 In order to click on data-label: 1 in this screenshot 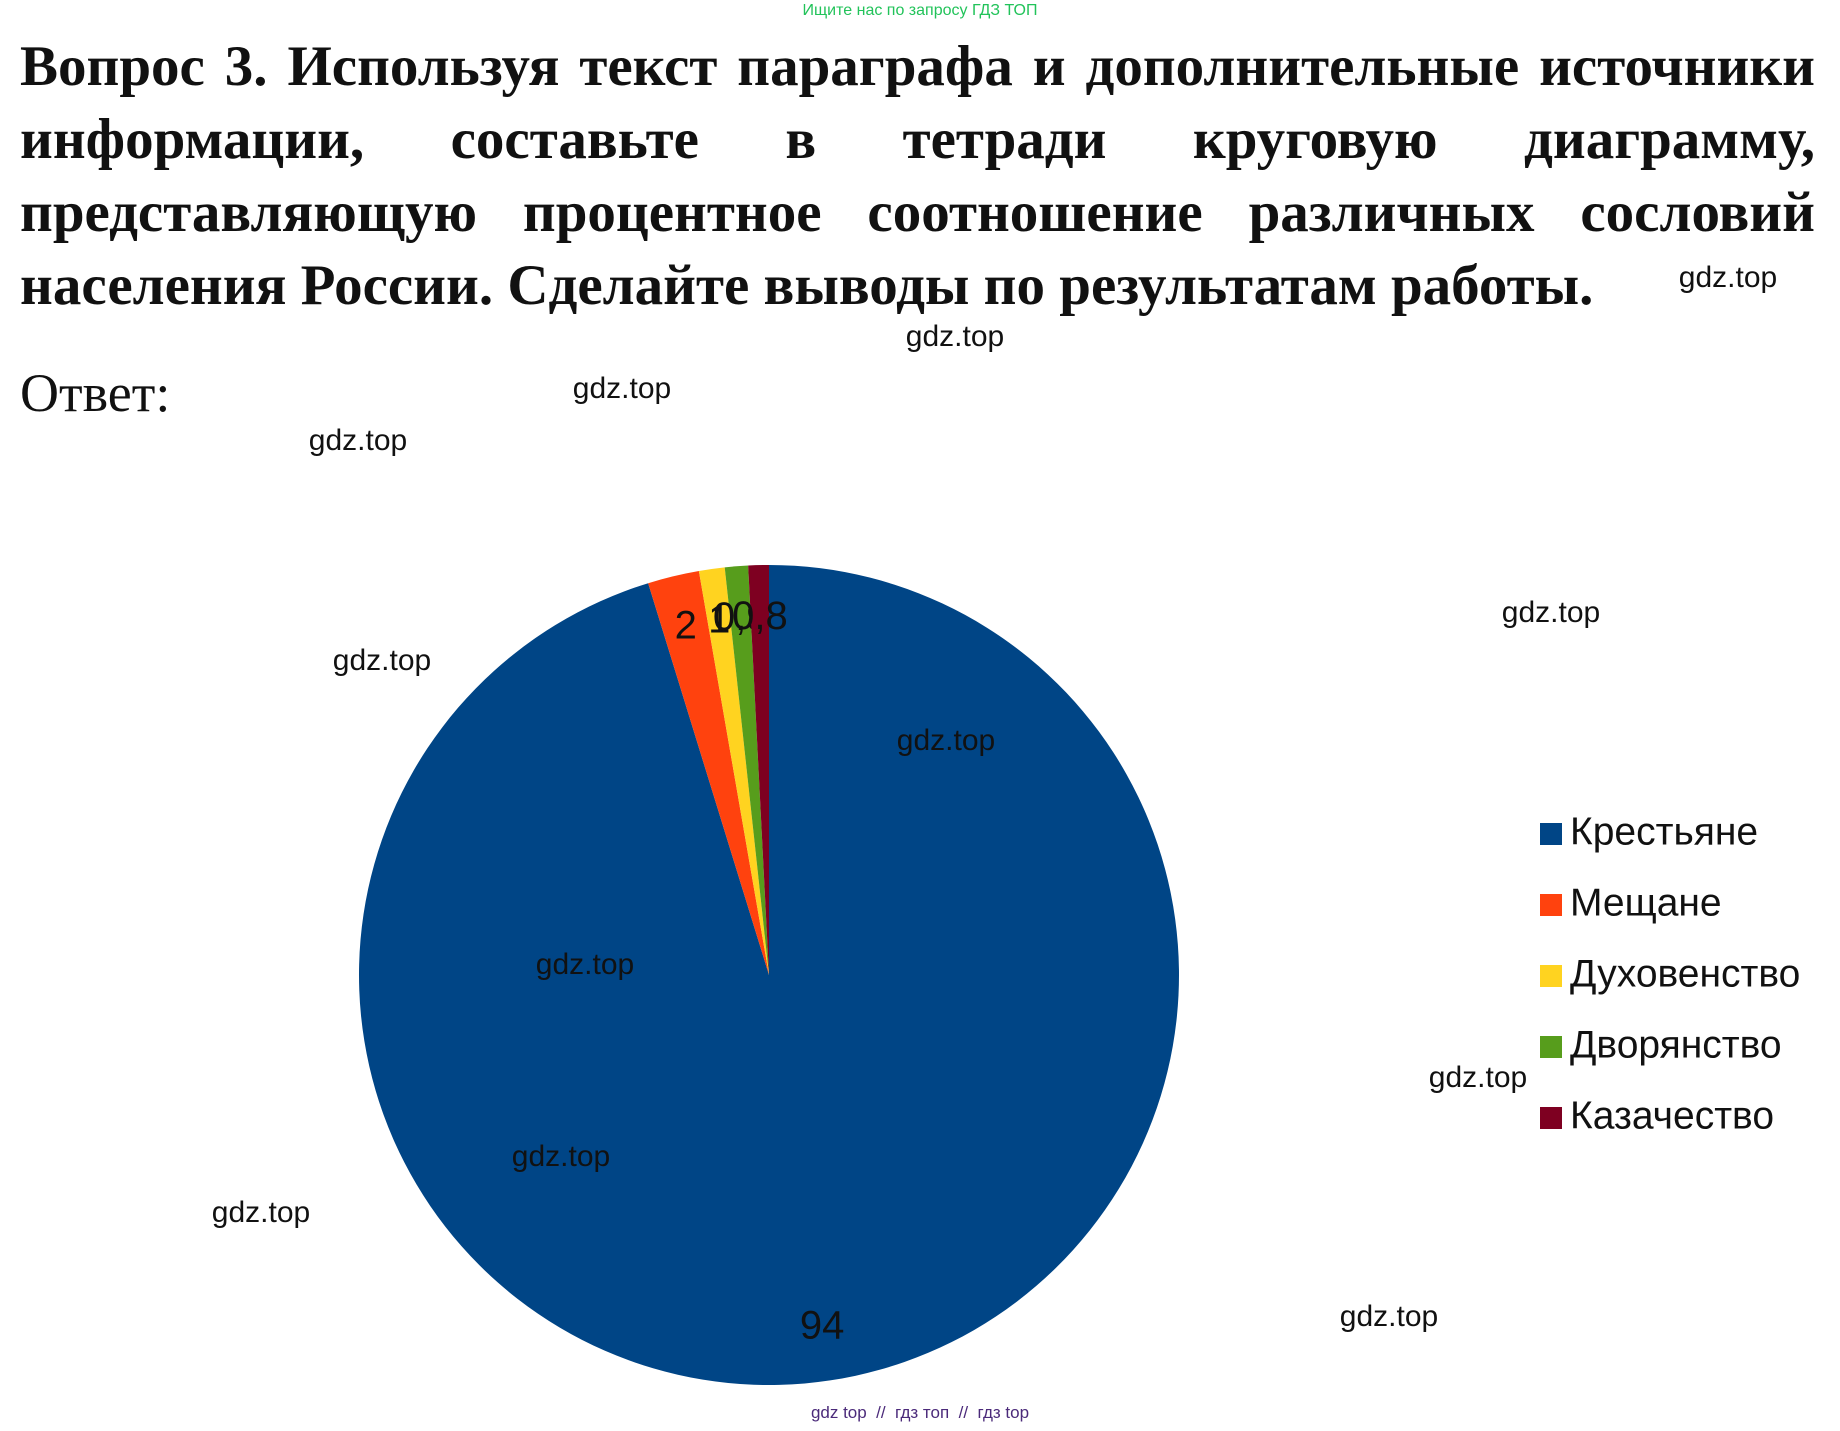, I will do `click(719, 619)`.